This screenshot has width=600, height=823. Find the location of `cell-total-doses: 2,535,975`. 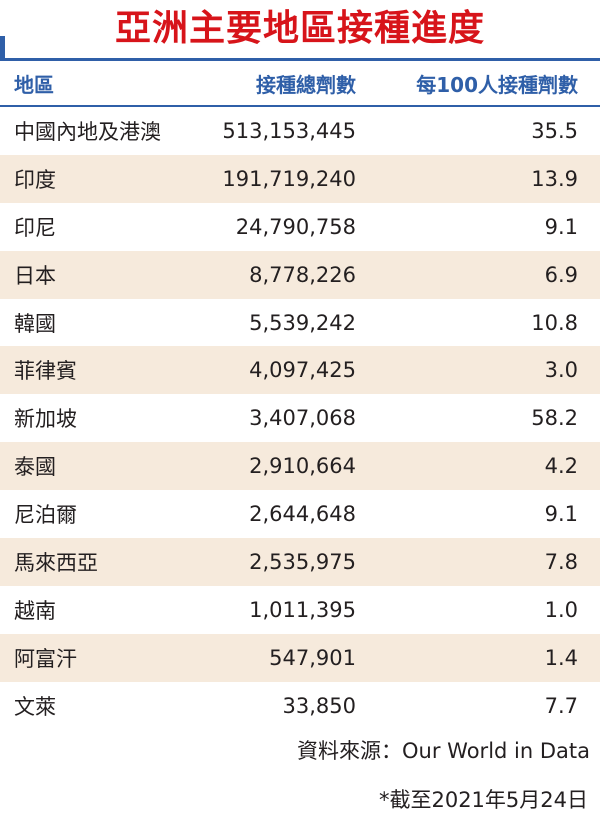

cell-total-doses: 2,535,975 is located at coordinates (302, 561).